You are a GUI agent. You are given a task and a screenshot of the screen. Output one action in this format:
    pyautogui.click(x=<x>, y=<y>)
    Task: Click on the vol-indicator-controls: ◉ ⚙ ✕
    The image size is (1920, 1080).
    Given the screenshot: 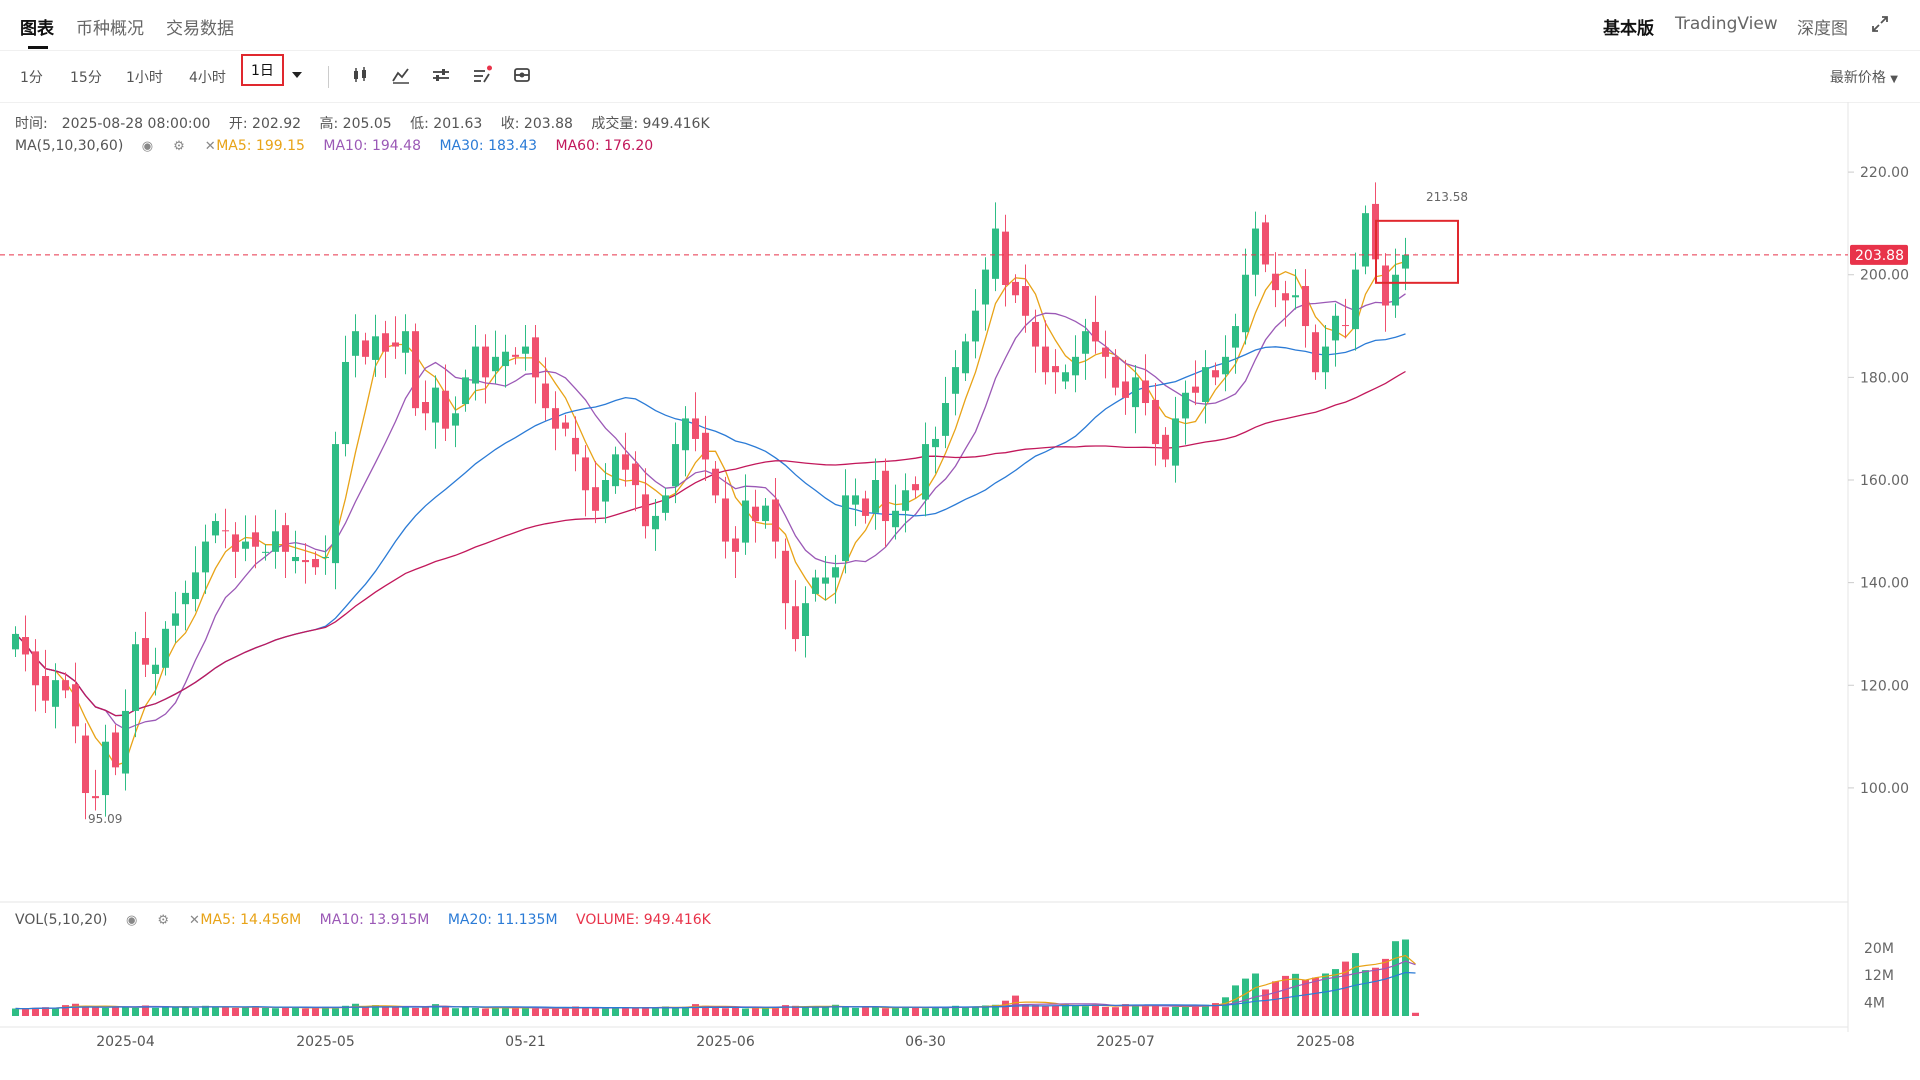 What is the action you would take?
    pyautogui.click(x=162, y=920)
    